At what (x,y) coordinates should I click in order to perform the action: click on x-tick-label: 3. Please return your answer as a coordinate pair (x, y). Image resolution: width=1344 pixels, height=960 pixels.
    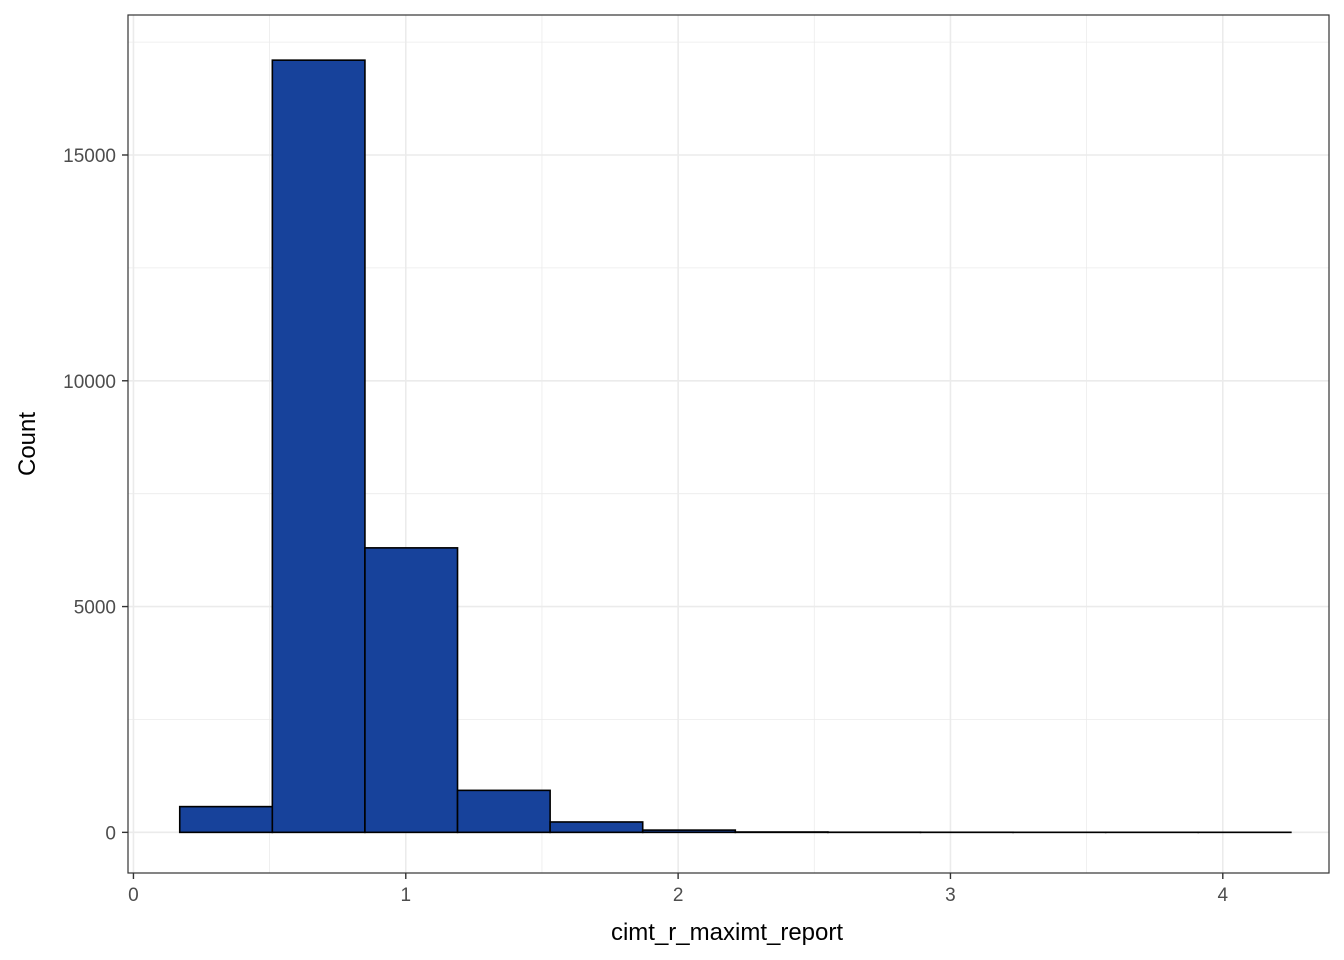
    Looking at the image, I should click on (950, 895).